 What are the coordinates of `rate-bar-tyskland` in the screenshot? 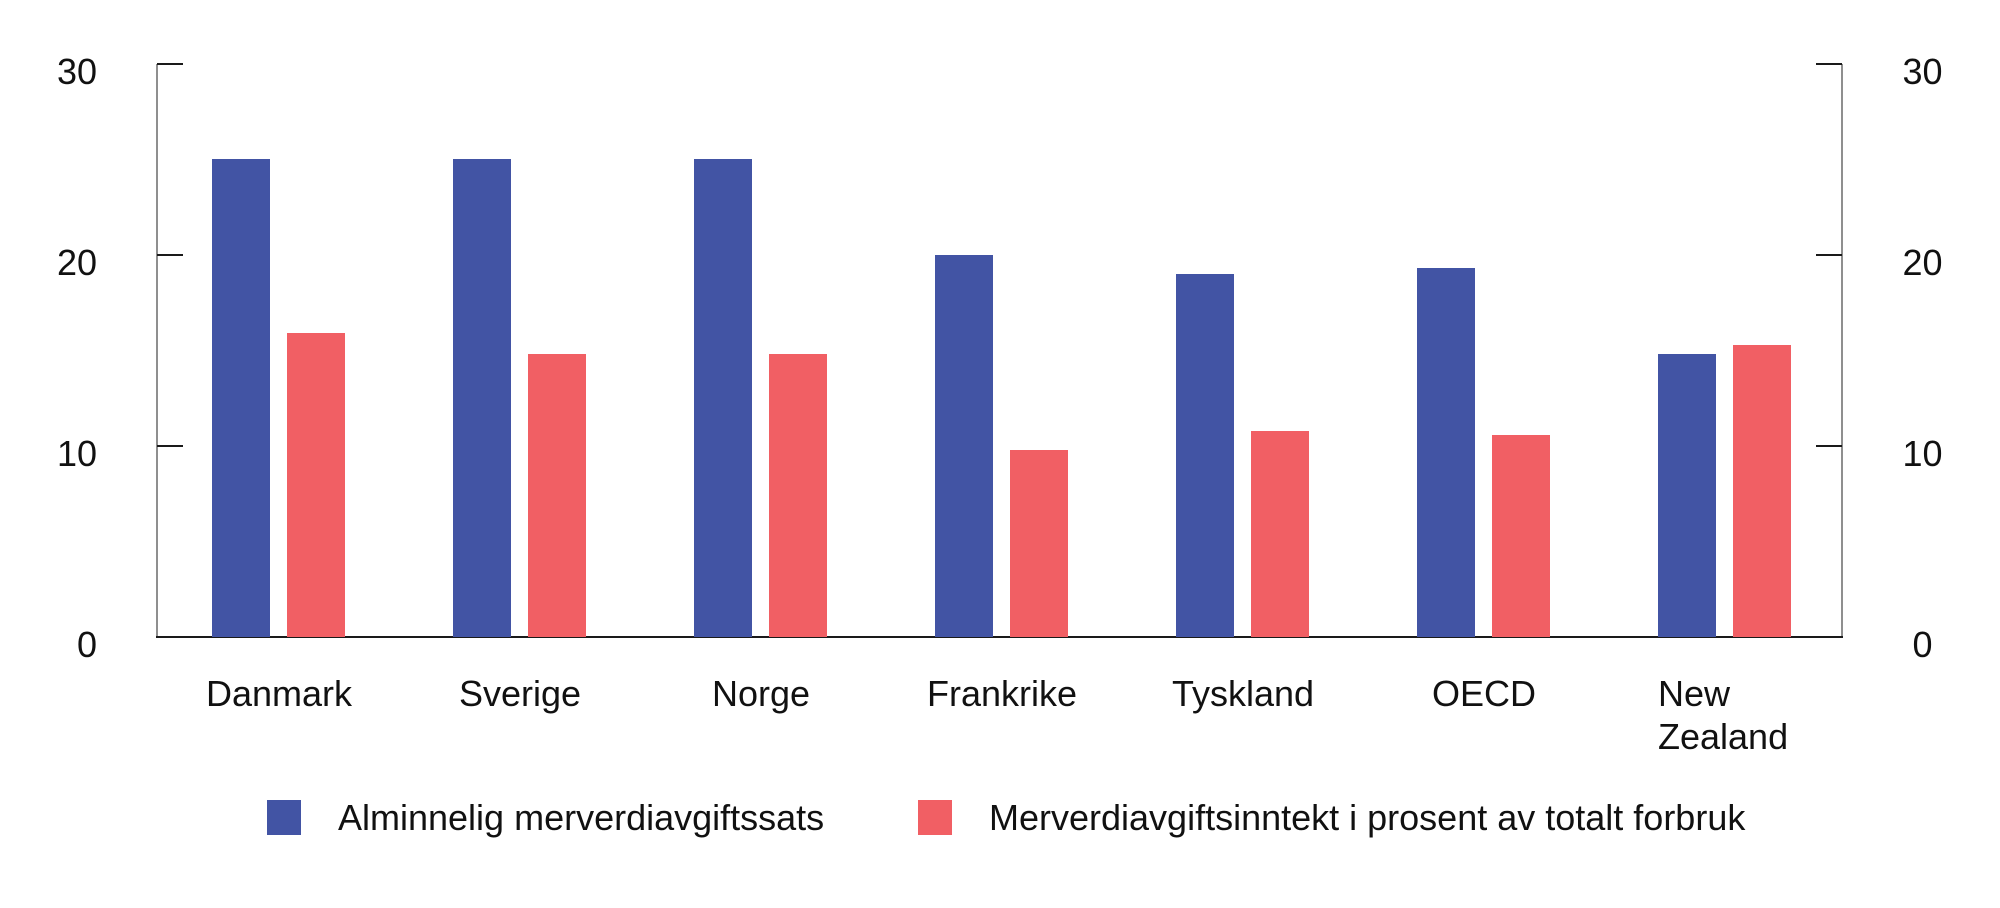 It's located at (1205, 455).